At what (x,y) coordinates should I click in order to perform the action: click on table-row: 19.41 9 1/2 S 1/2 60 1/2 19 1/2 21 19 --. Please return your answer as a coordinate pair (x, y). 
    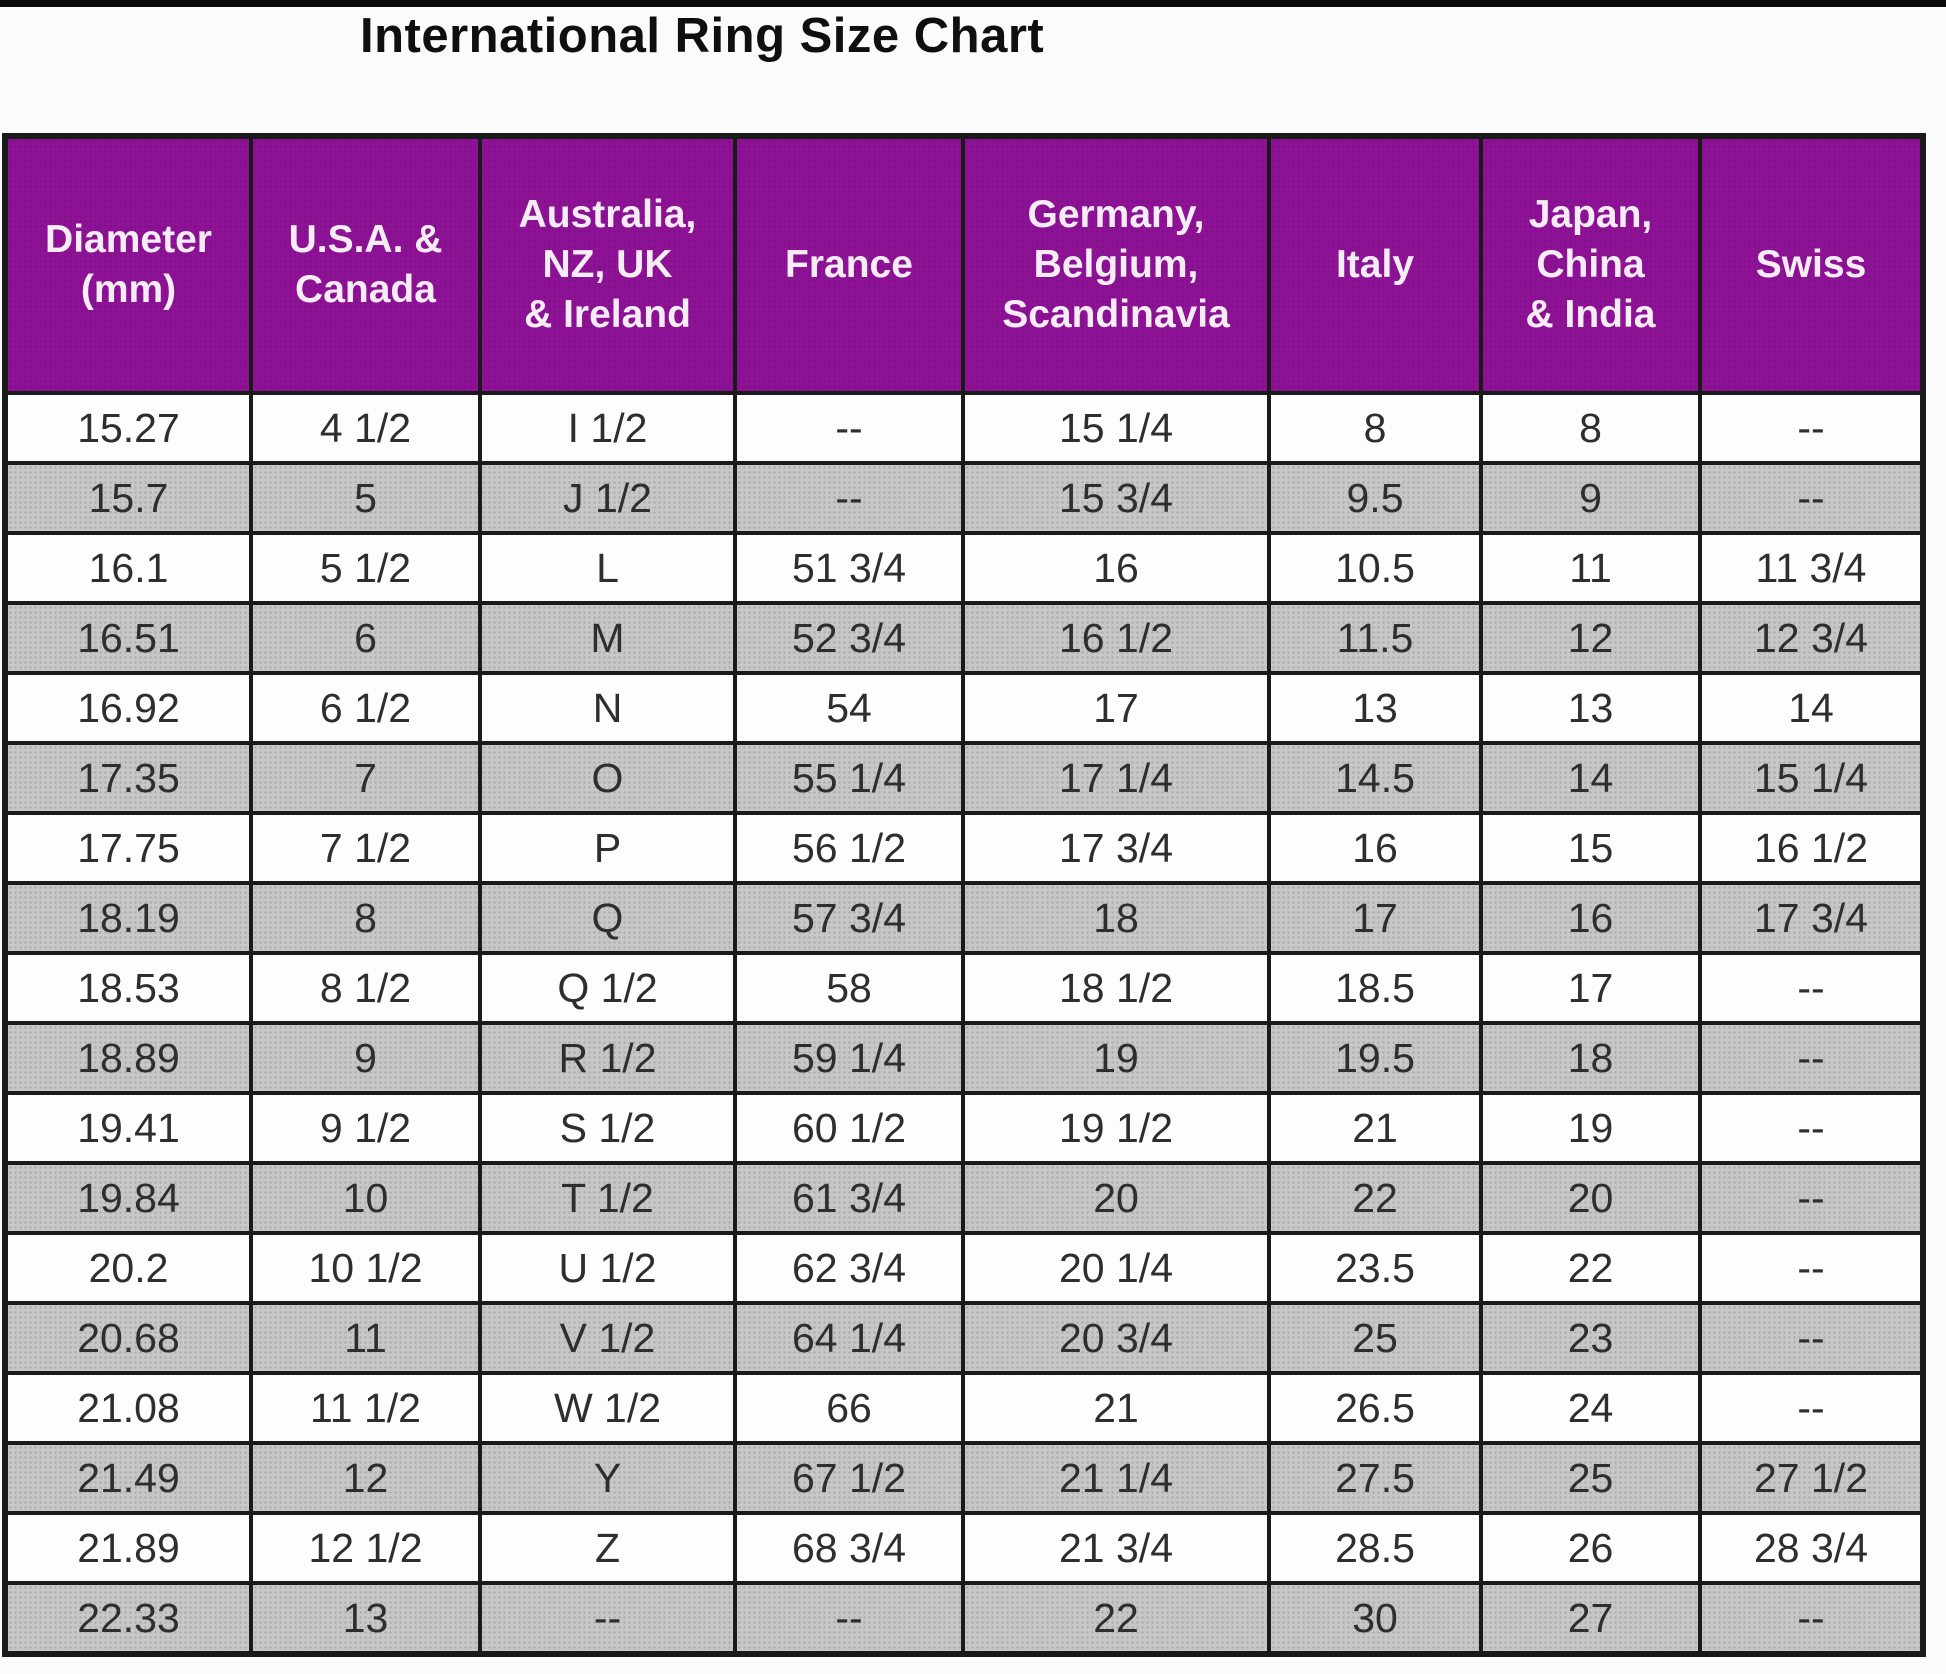
    Looking at the image, I should click on (964, 1128).